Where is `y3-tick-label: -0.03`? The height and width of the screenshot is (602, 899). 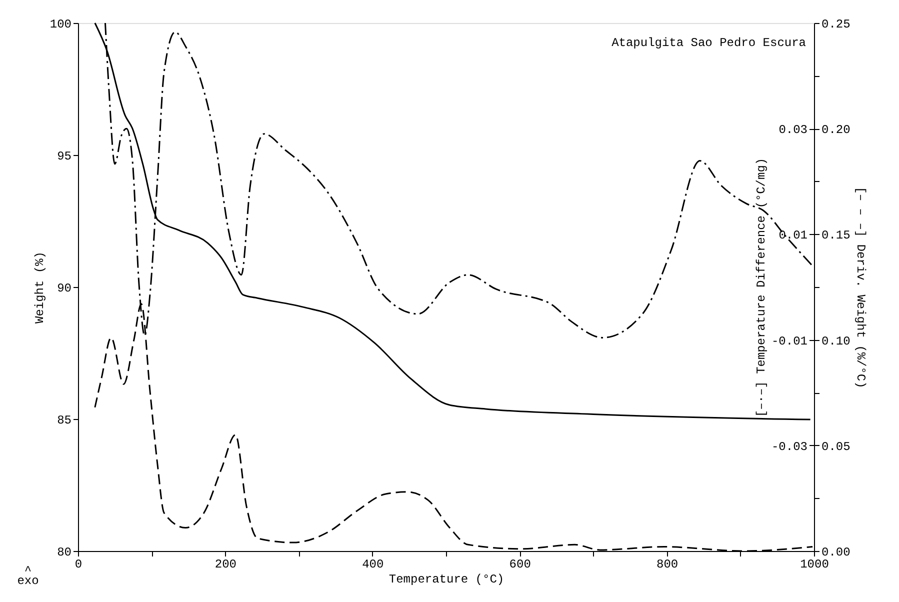
y3-tick-label: -0.03 is located at coordinates (789, 447).